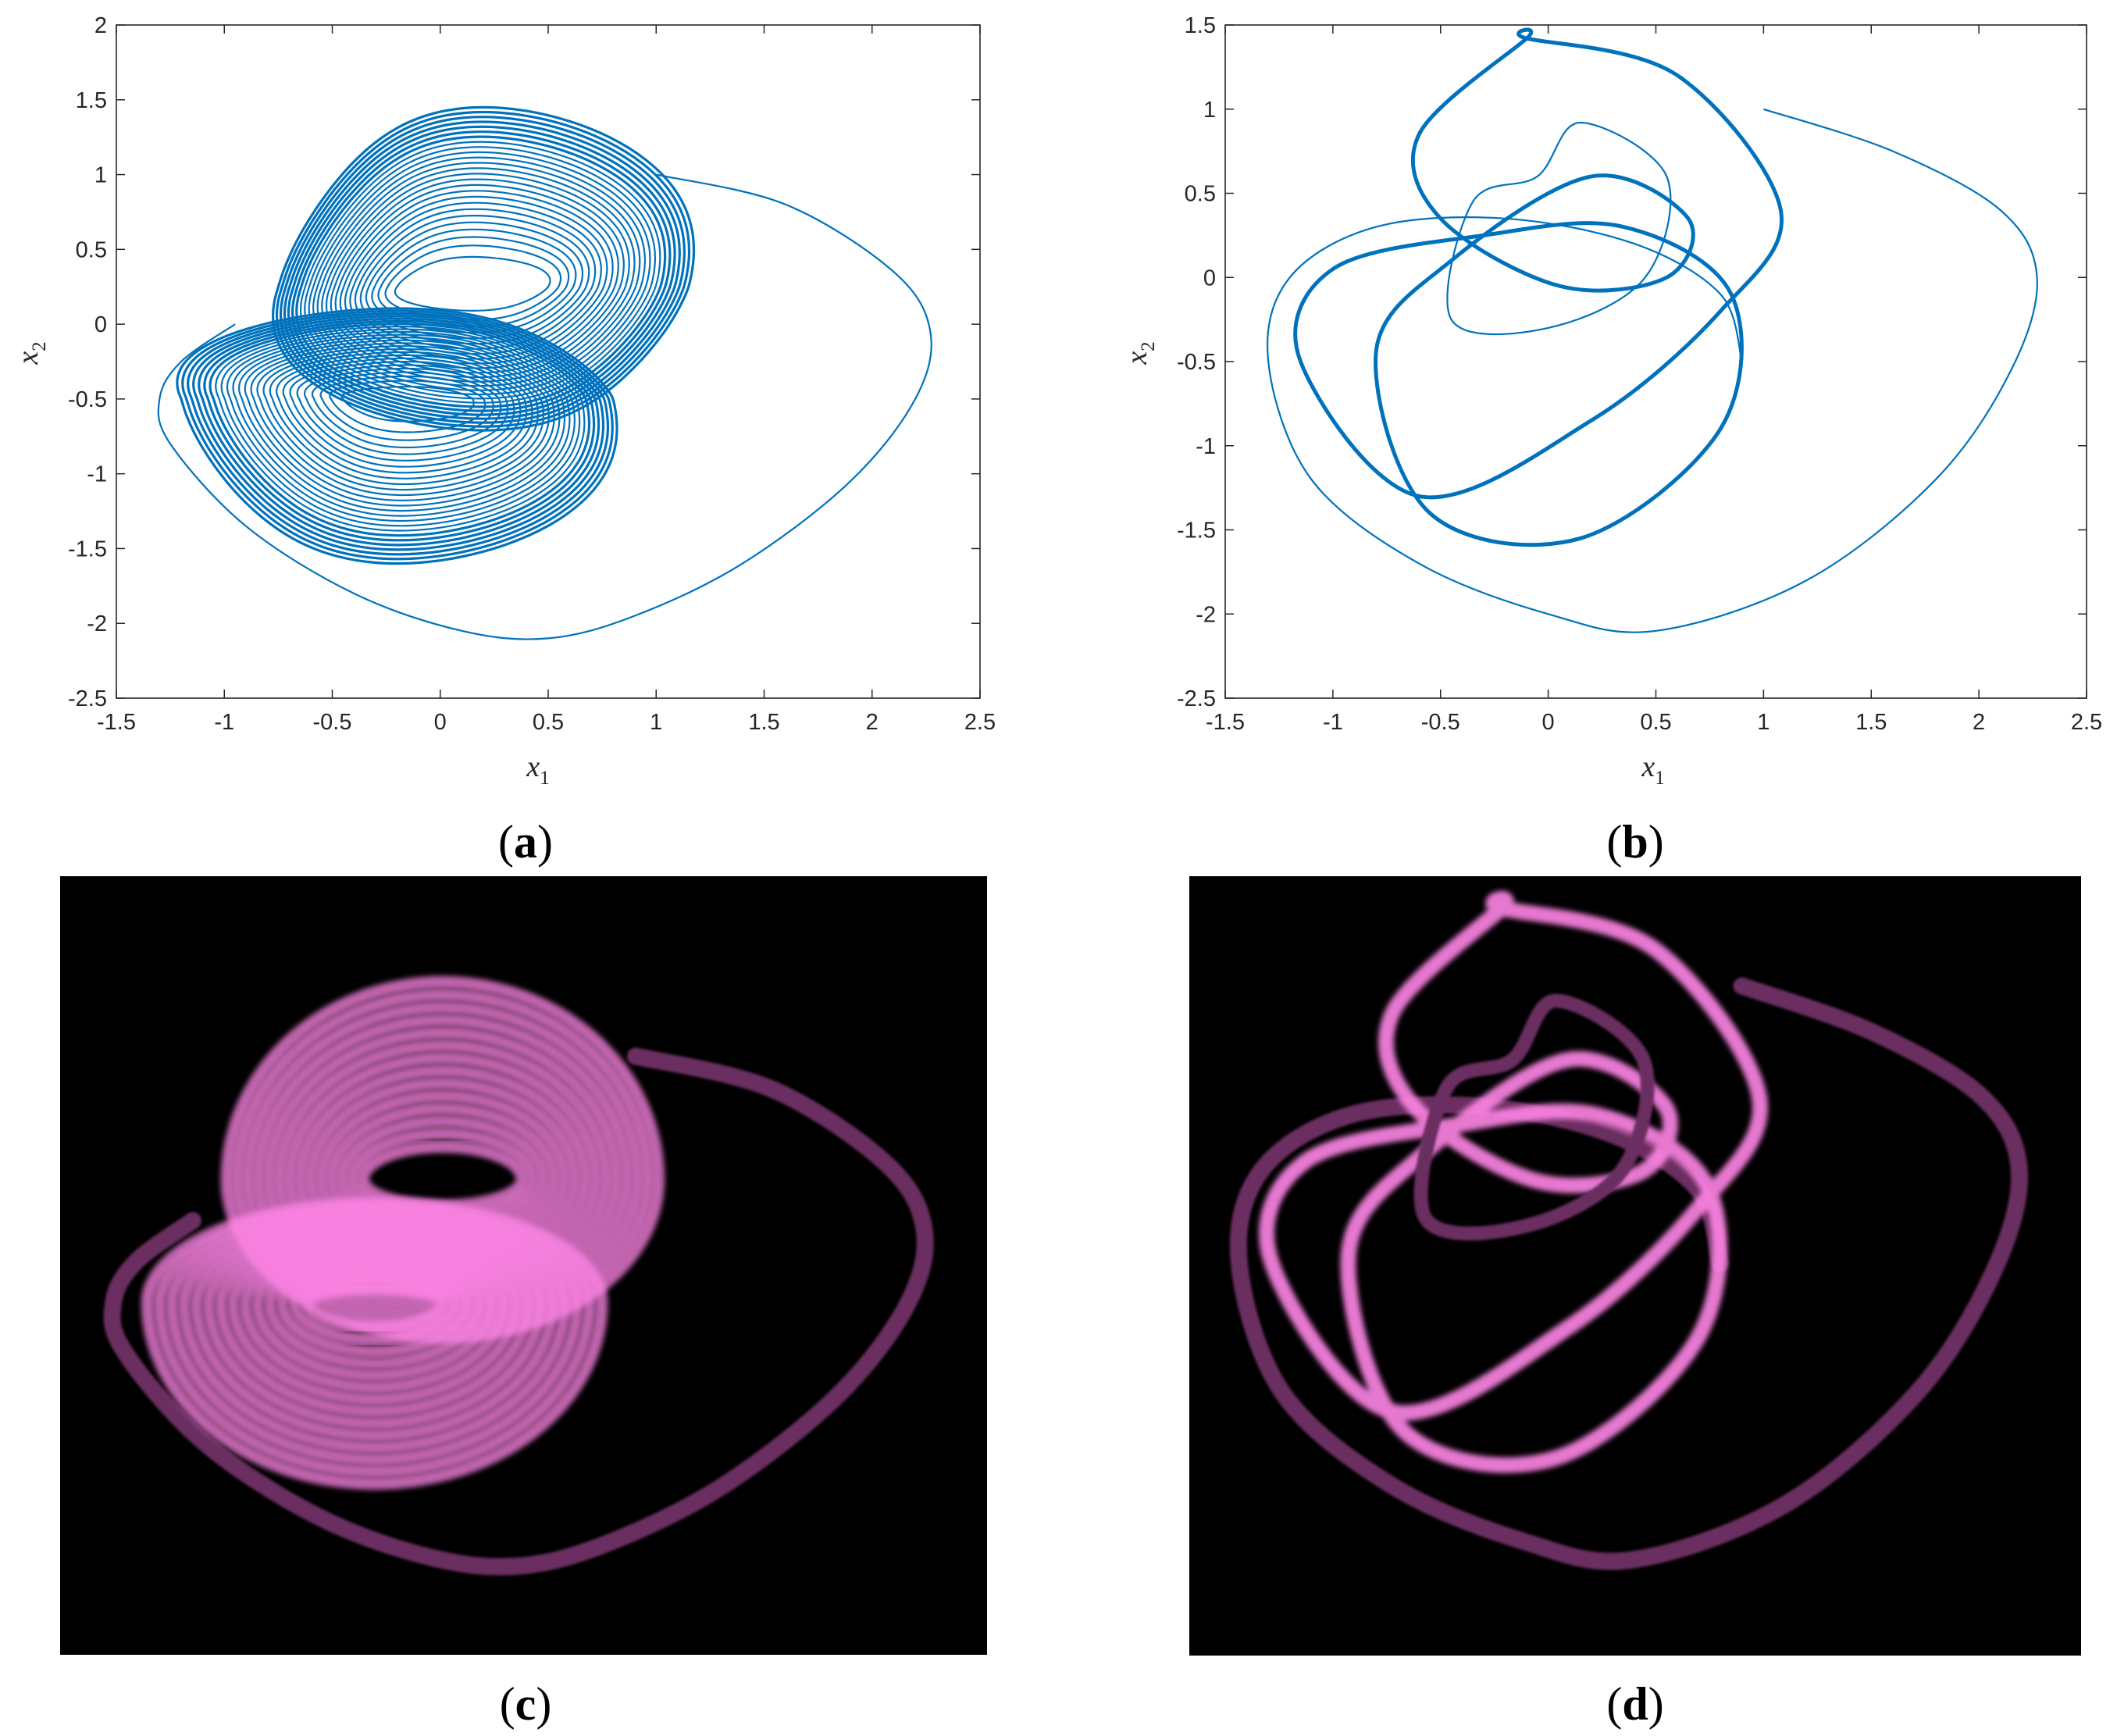  Describe the element at coordinates (224, 722) in the screenshot. I see `panel-a-x-tick-label: -1` at that location.